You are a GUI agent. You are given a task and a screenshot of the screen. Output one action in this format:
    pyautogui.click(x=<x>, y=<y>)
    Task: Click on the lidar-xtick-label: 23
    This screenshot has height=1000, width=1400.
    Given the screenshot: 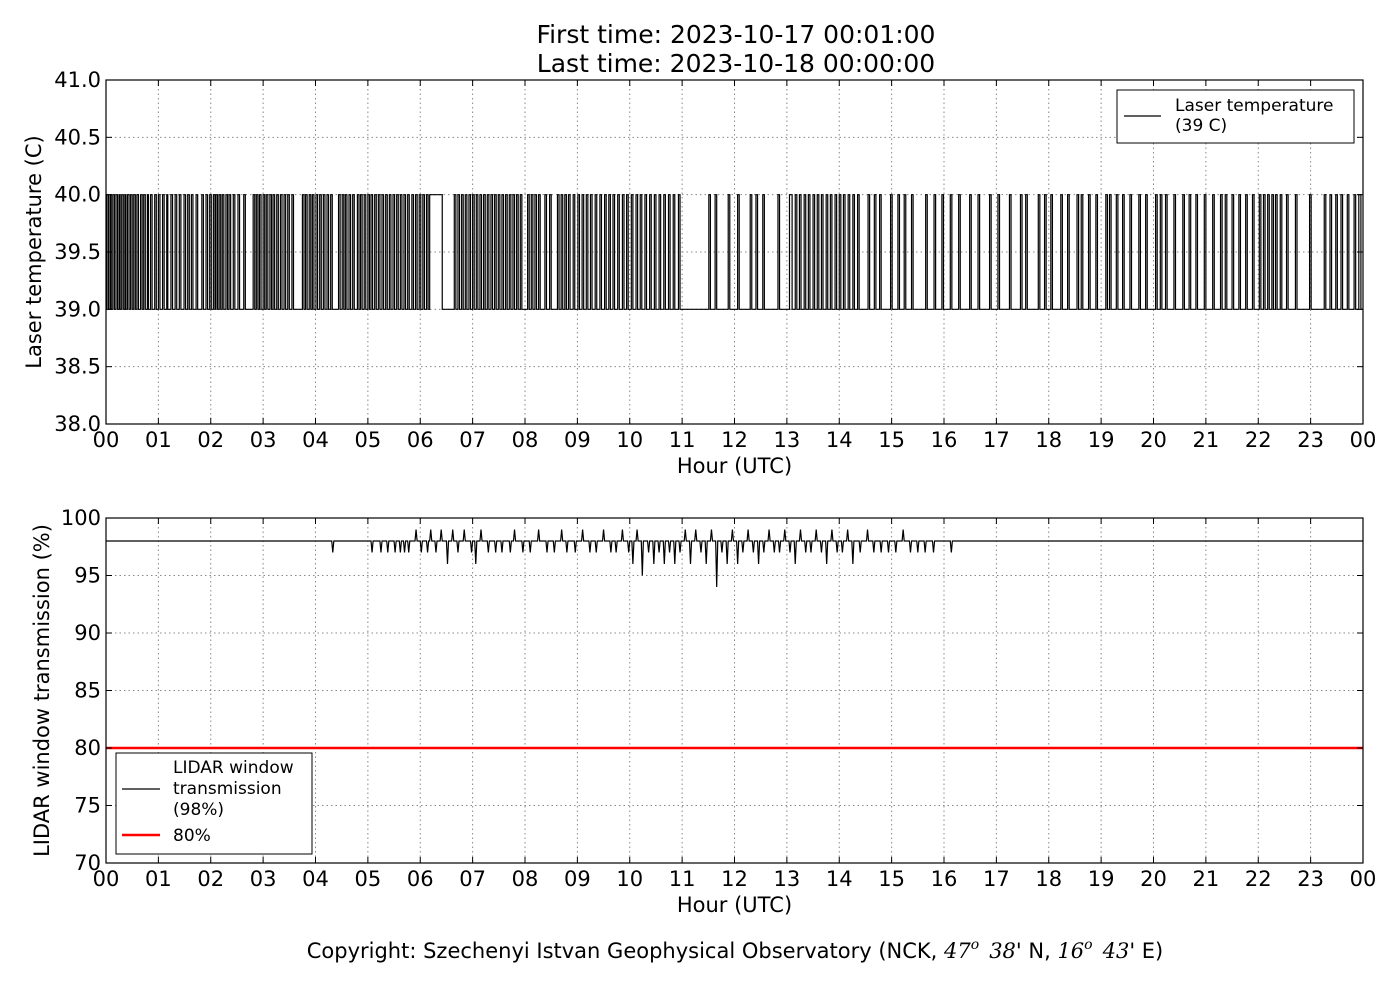 What is the action you would take?
    pyautogui.click(x=1310, y=879)
    